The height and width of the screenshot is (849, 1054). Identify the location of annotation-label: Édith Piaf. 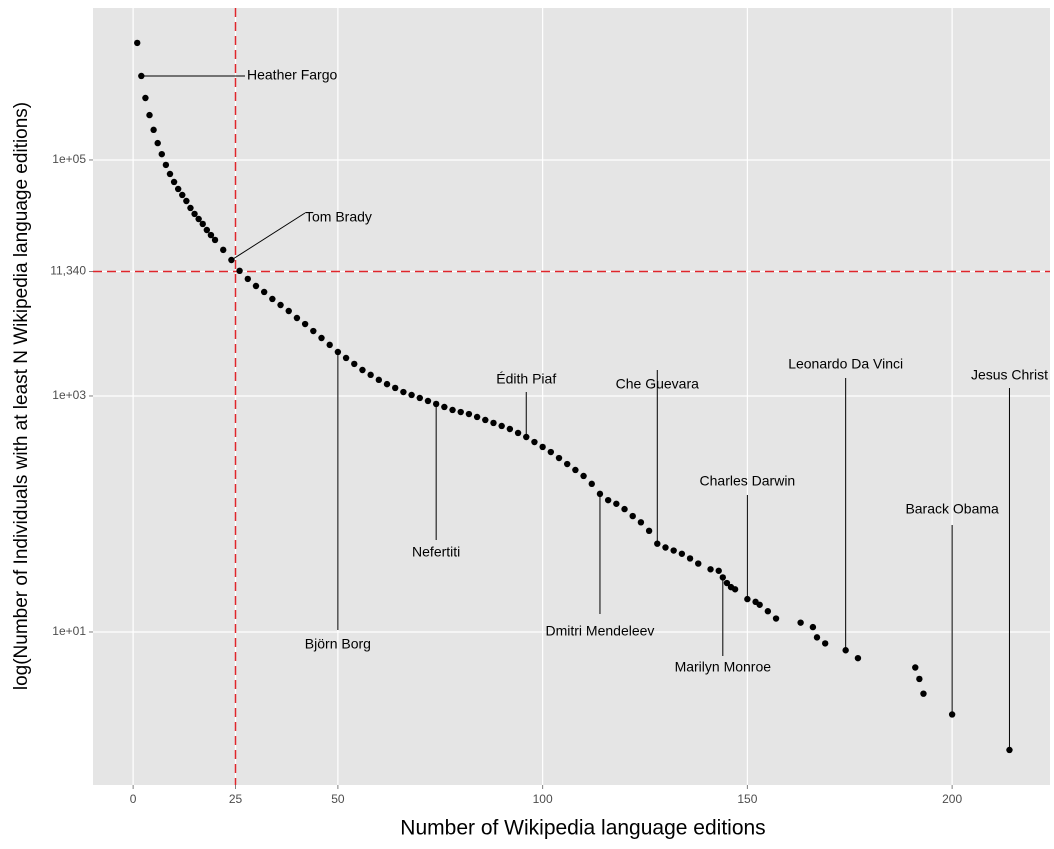
(526, 379).